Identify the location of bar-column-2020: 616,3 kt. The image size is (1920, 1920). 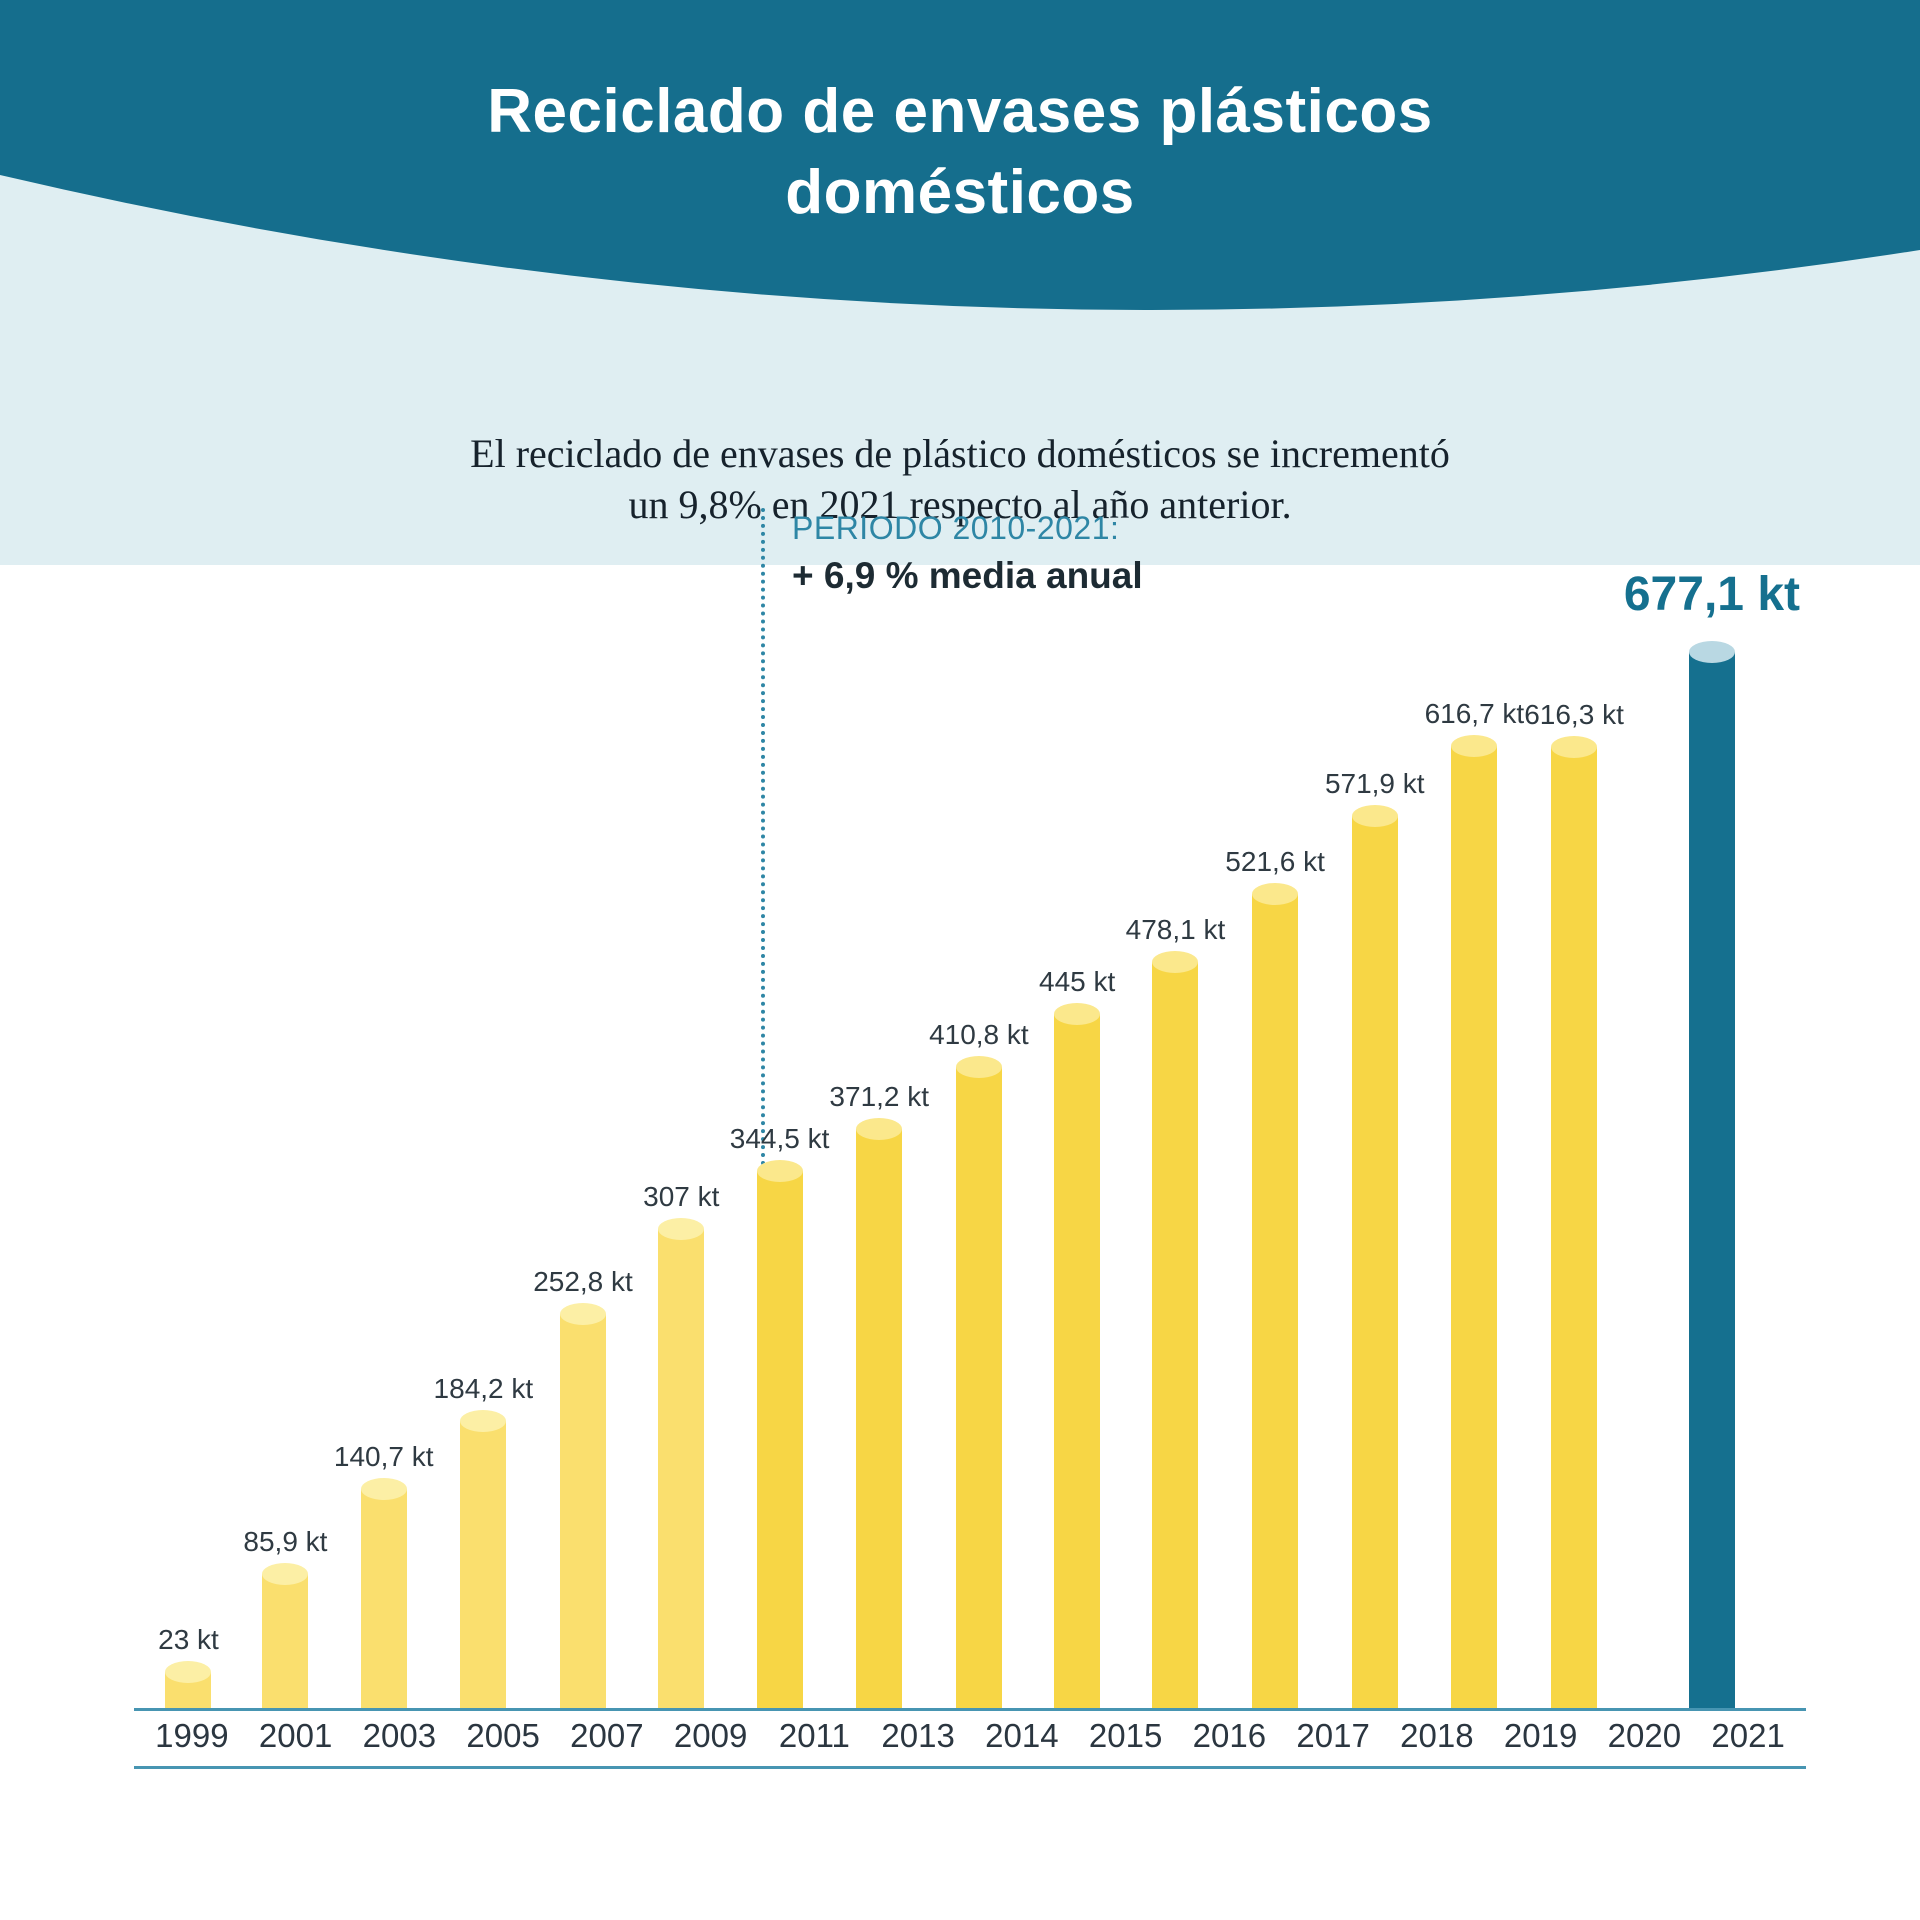
(1574, 1203).